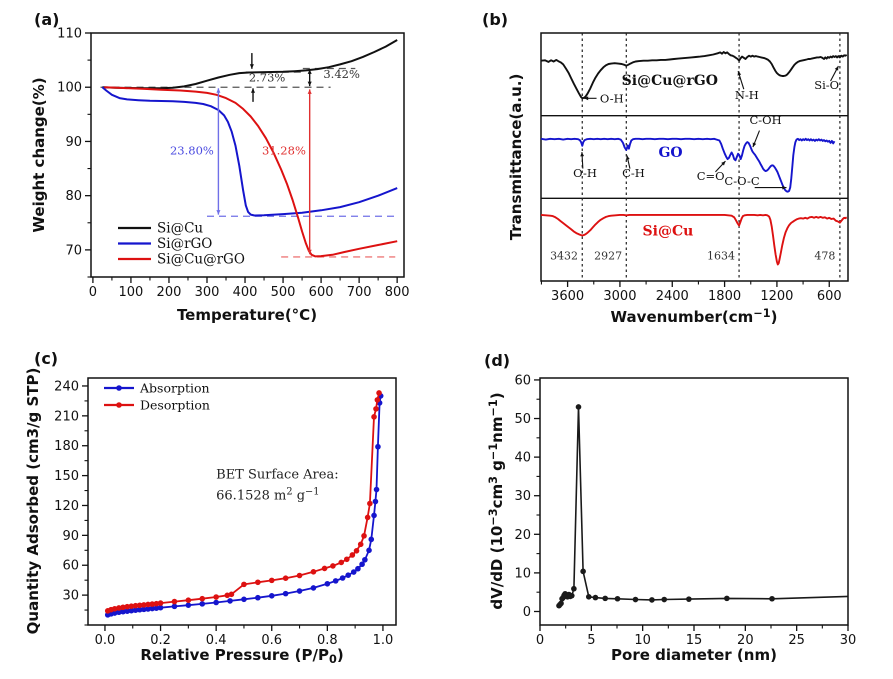 This screenshot has width=893, height=679. Describe the element at coordinates (824, 256) in the screenshot. I see `annotation-label: 478` at that location.